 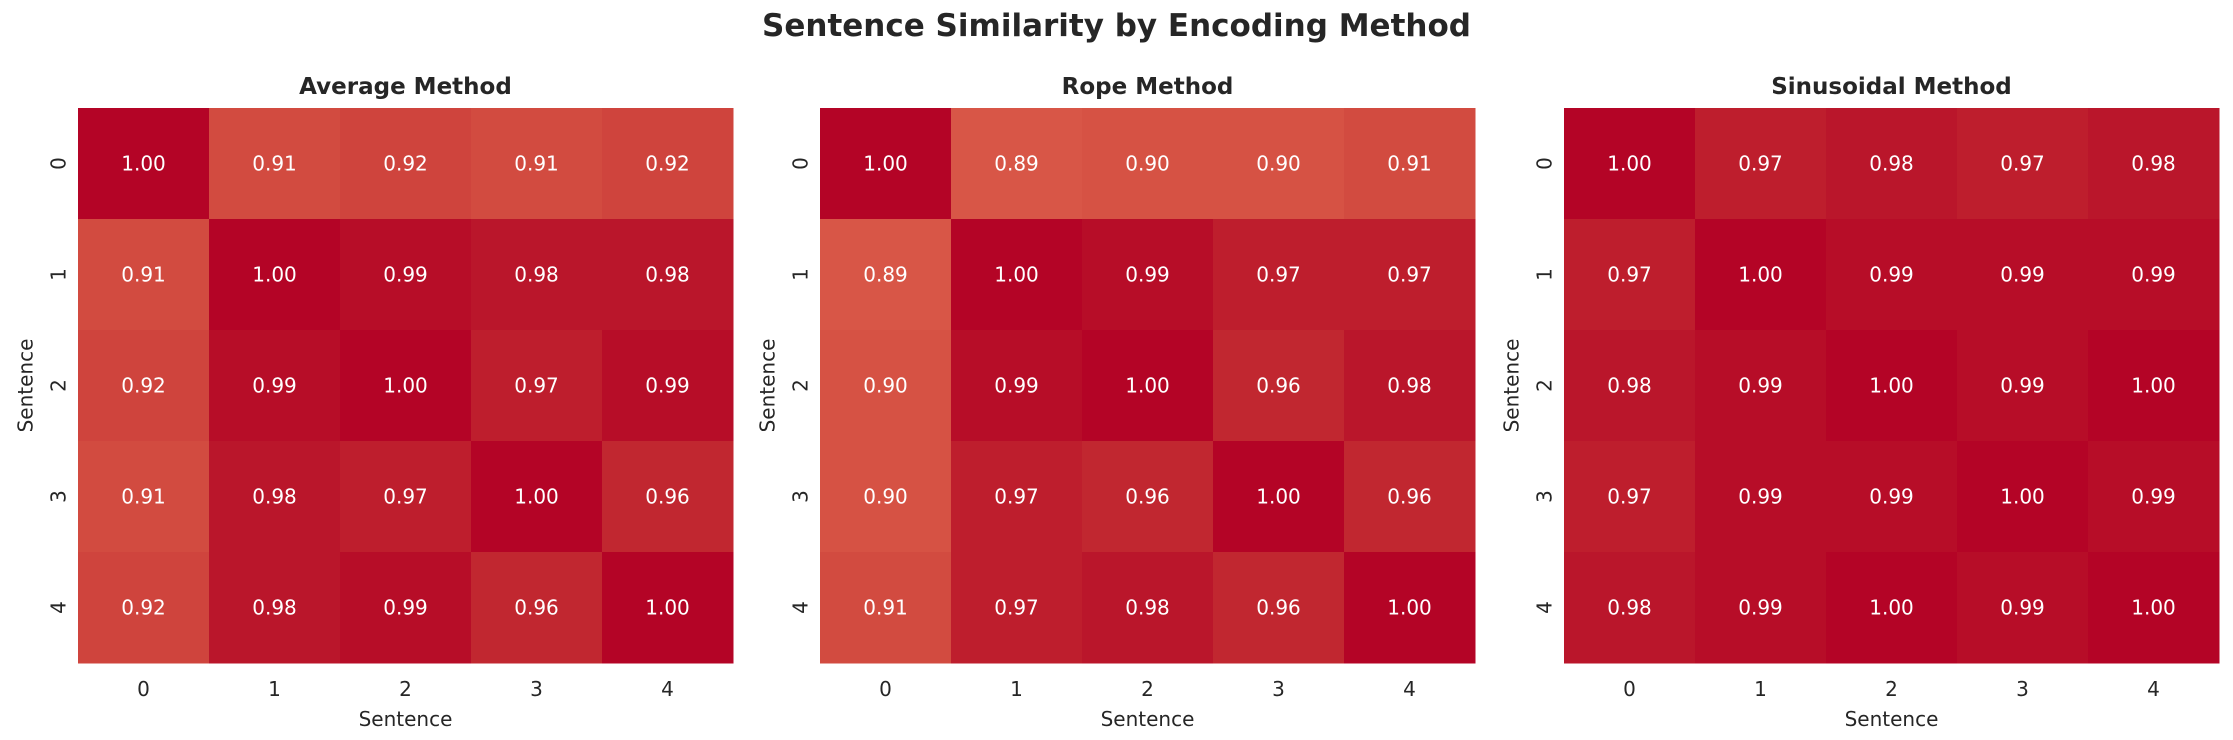 What do you see at coordinates (1629, 689) in the screenshot?
I see `x-tick-label: 0` at bounding box center [1629, 689].